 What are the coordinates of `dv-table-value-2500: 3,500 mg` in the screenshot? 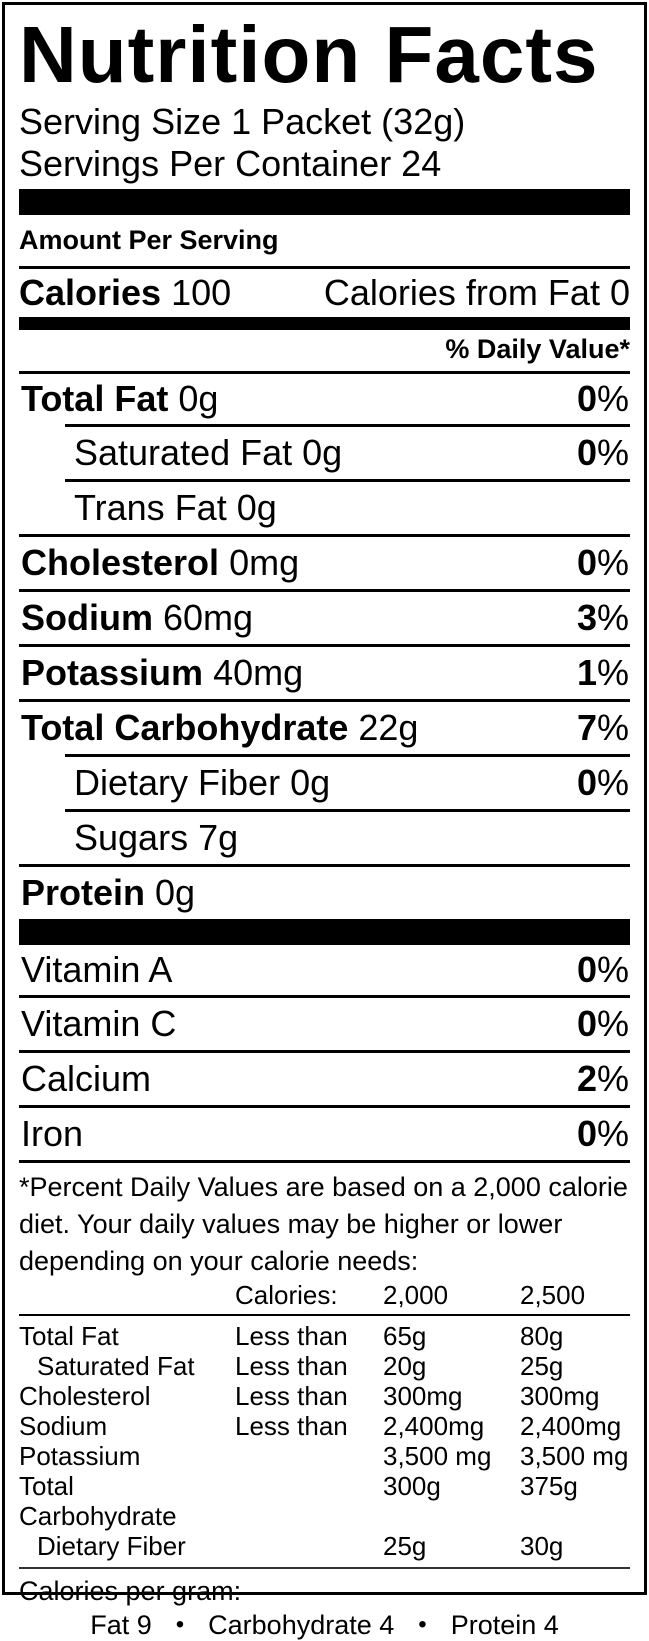 It's located at (574, 1456).